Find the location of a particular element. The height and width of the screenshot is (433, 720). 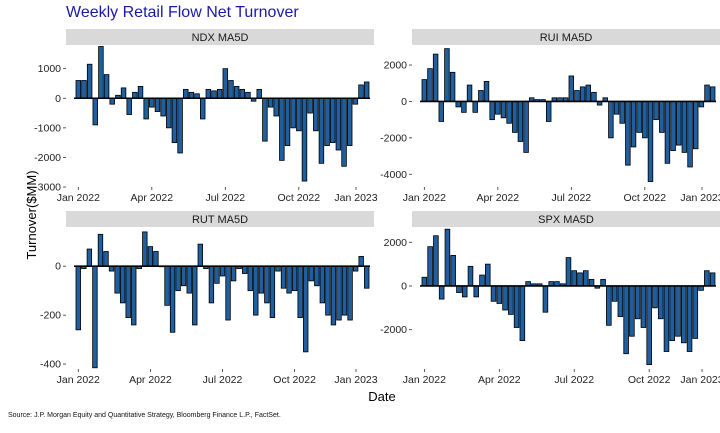

panel-title: RUI MA5D is located at coordinates (566, 38).